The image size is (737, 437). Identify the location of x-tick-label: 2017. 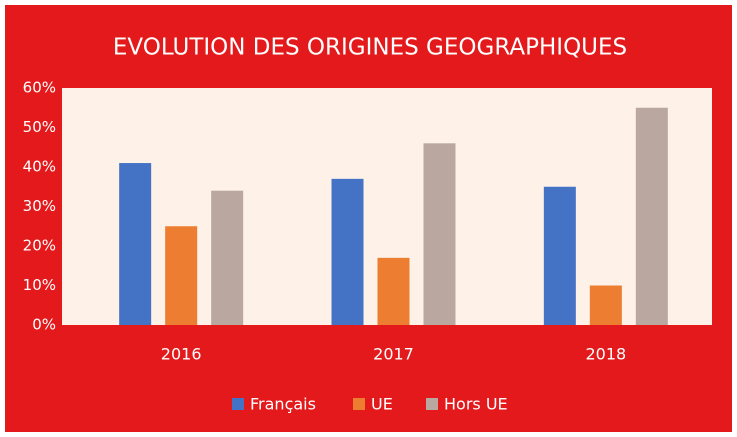
(393, 354).